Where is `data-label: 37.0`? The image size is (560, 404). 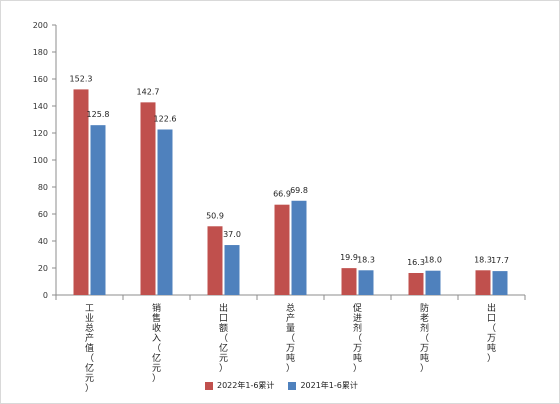 data-label: 37.0 is located at coordinates (232, 234).